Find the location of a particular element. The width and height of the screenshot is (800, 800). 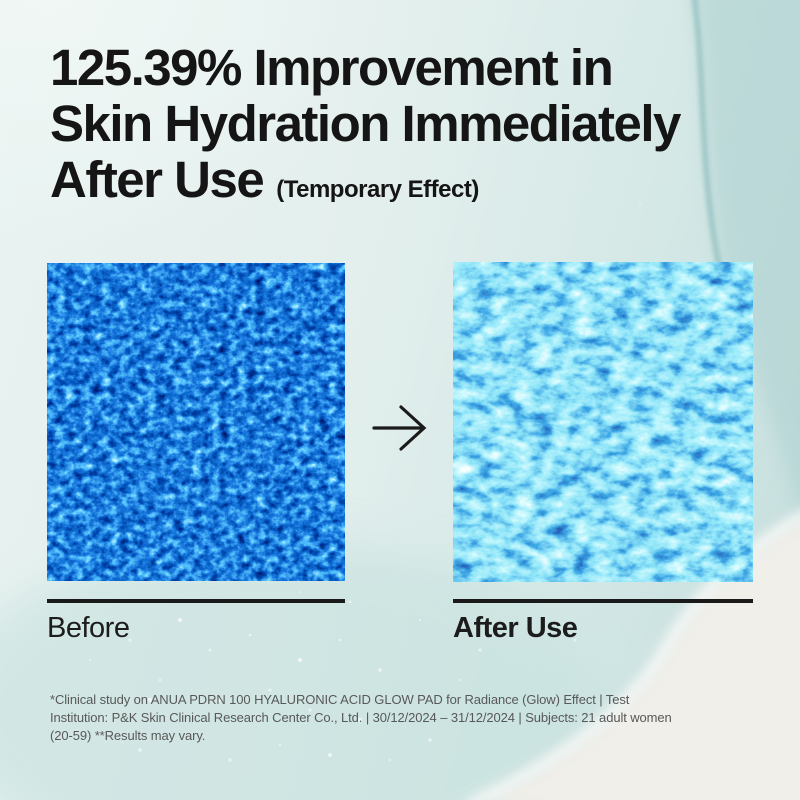

footnote-line-3: (20-59) **Results may vary. is located at coordinates (128, 735).